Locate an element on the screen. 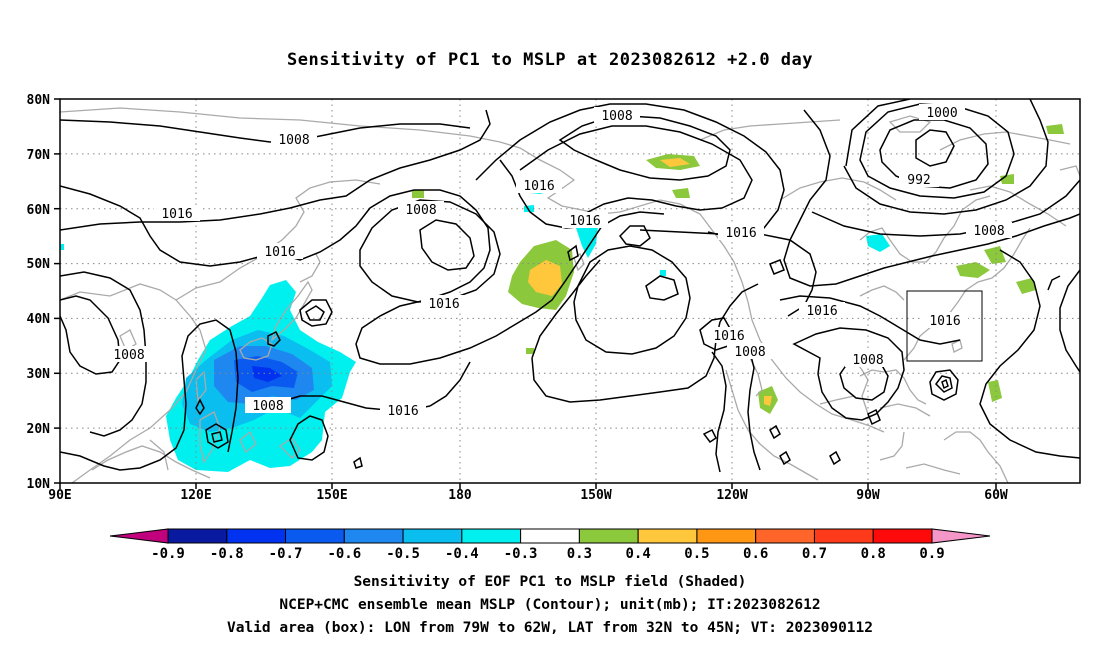 The height and width of the screenshot is (650, 1100). colorbar-tick-label: -0.9 is located at coordinates (168, 554).